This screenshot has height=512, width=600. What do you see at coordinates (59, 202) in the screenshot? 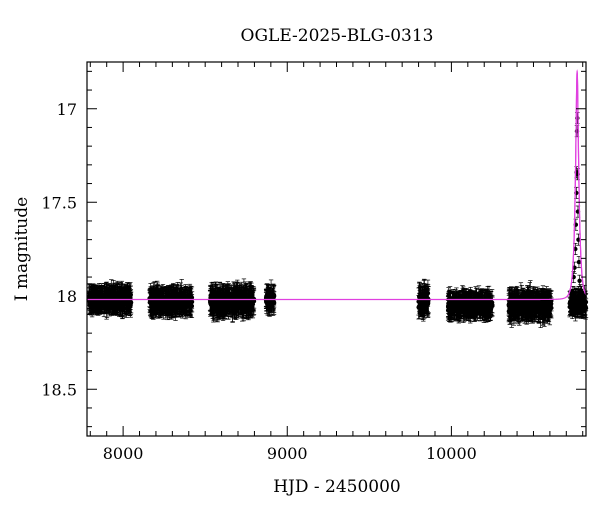
I see `y-tick-label: 17.5` at bounding box center [59, 202].